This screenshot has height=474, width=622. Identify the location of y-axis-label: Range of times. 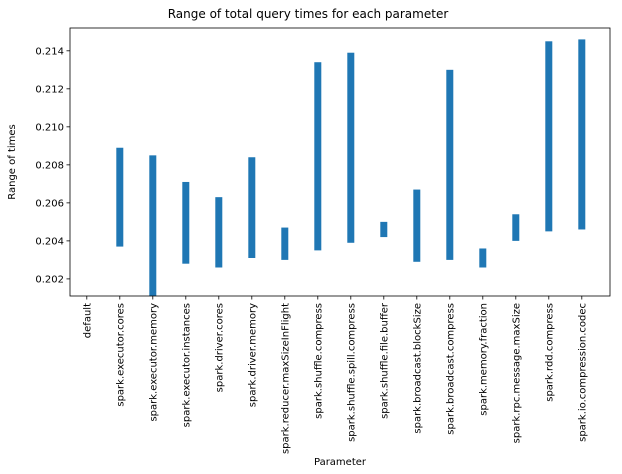
(12, 162).